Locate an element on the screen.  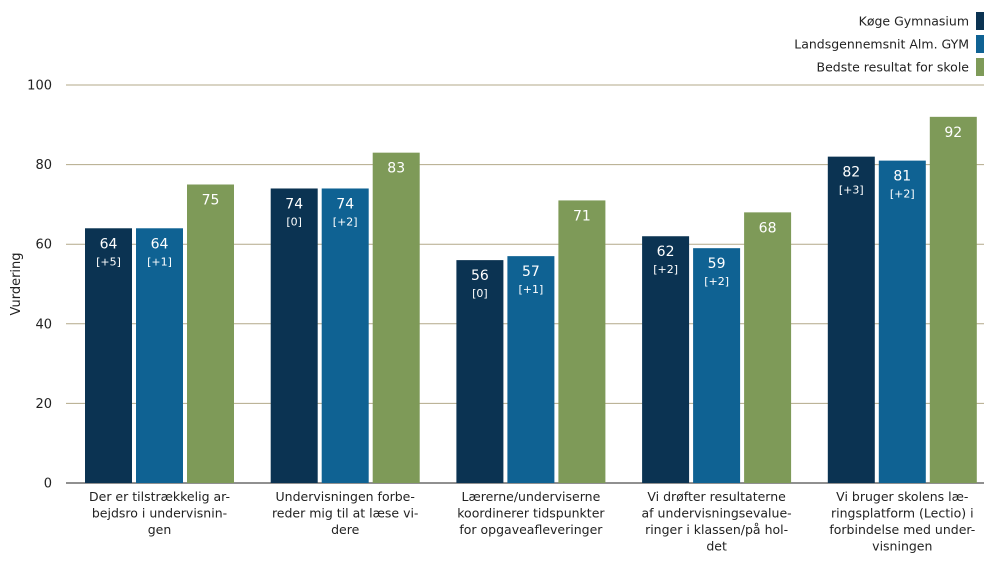
y-tick-label: 40 is located at coordinates (43, 324).